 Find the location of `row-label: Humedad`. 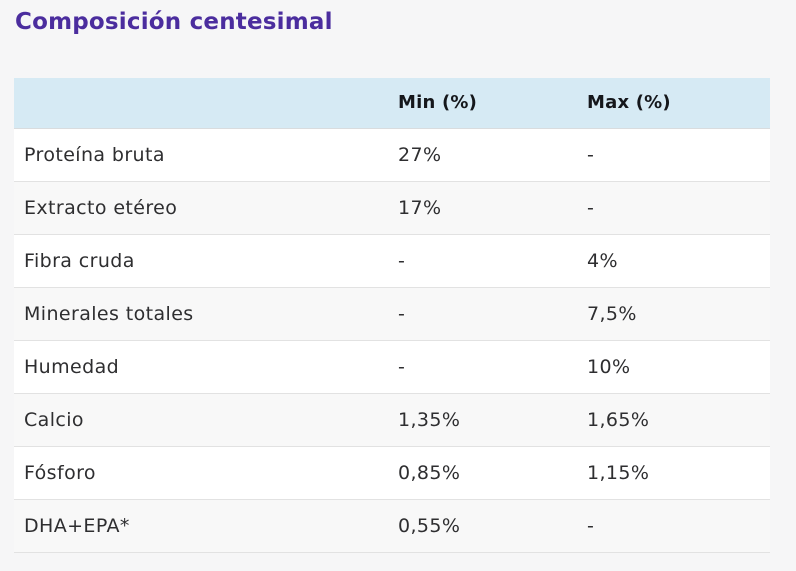

row-label: Humedad is located at coordinates (205, 367).